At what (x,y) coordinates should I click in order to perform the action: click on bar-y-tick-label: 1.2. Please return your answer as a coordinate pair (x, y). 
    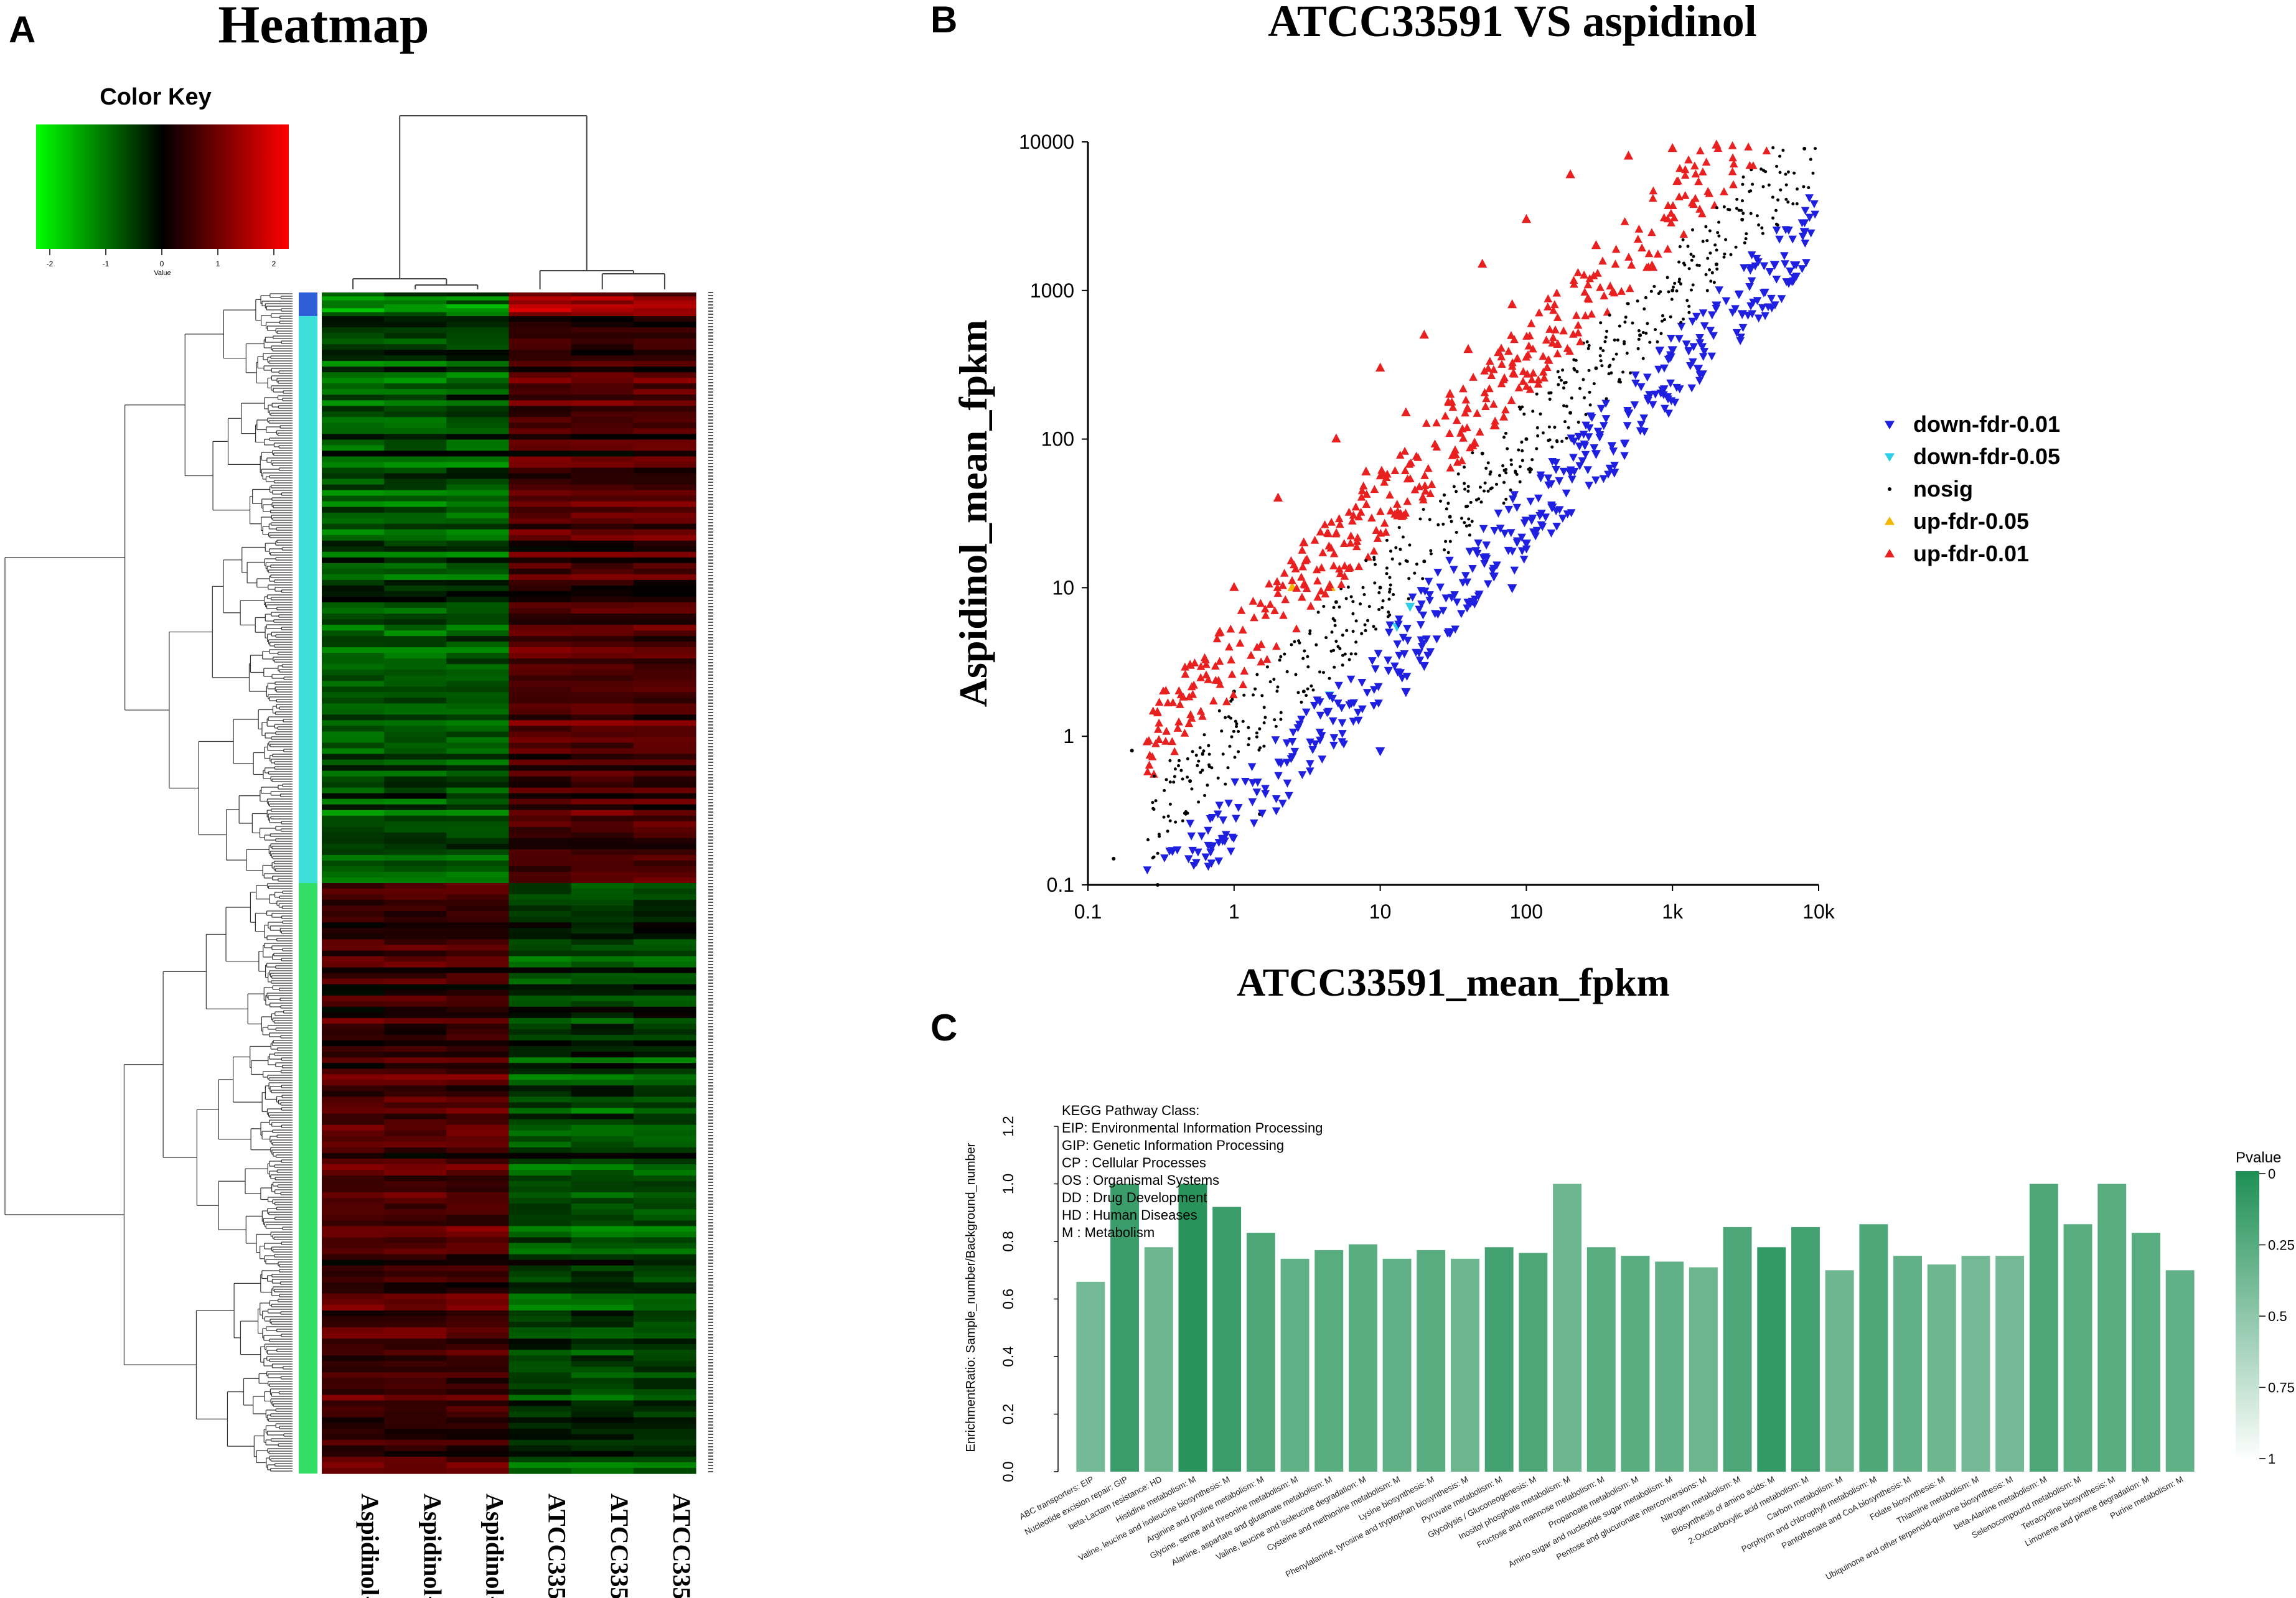
    Looking at the image, I should click on (1009, 1126).